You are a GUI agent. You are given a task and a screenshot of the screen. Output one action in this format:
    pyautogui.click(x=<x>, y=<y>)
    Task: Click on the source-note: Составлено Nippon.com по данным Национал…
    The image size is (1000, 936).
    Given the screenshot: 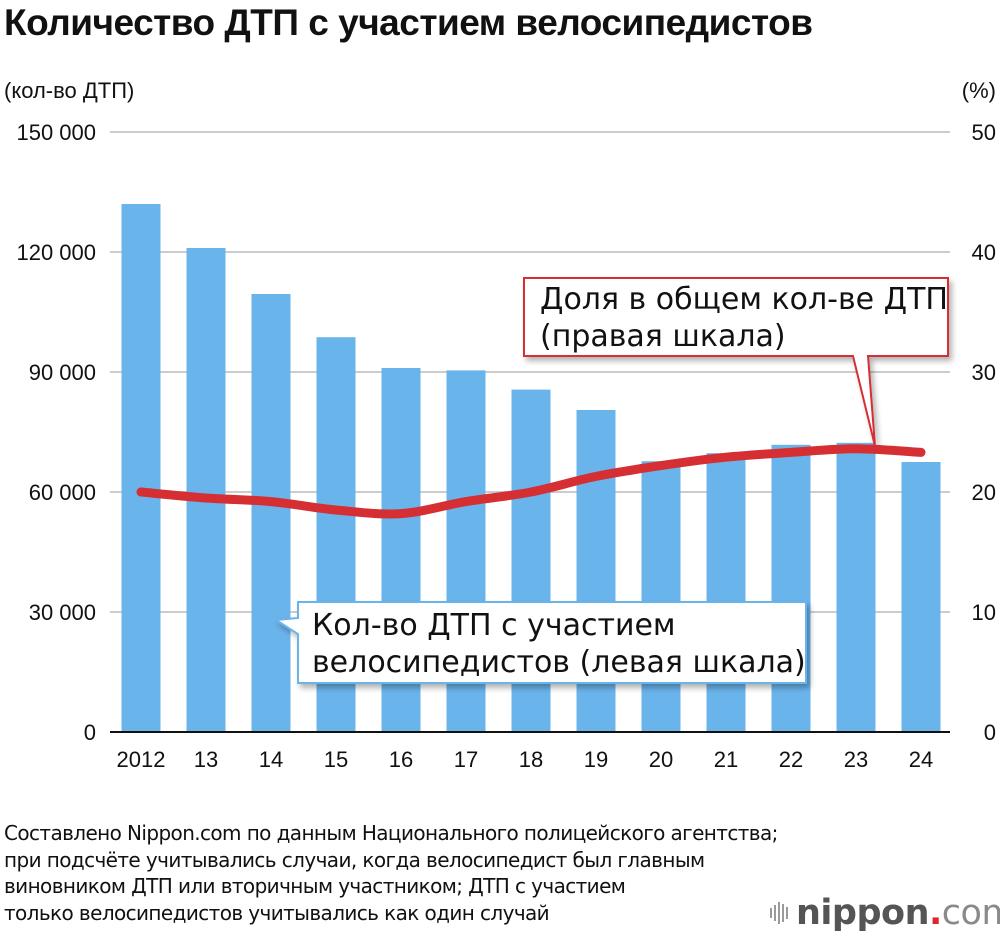 What is the action you would take?
    pyautogui.click(x=391, y=873)
    